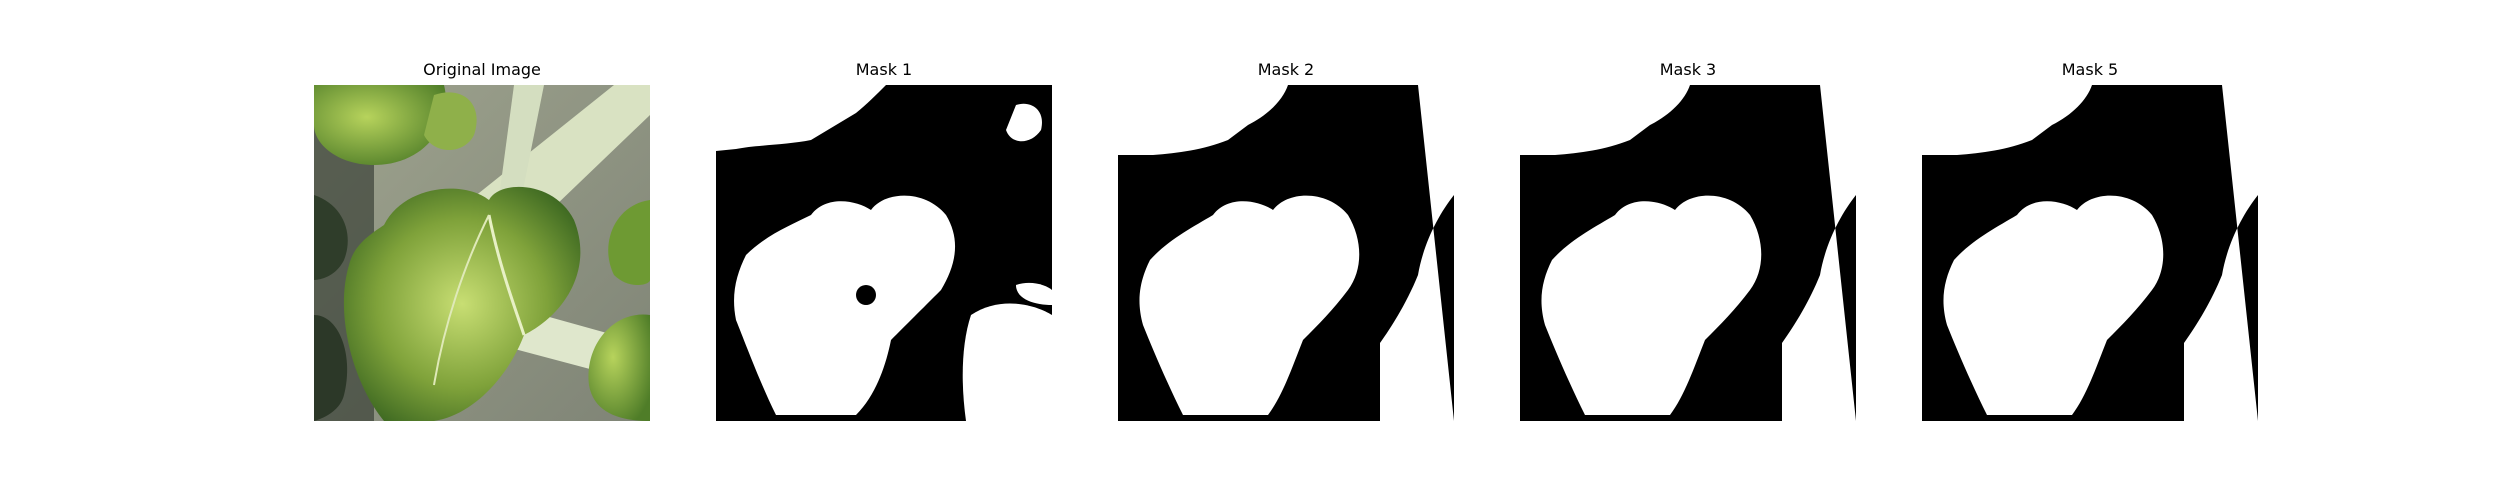 This screenshot has width=2500, height=500. Describe the element at coordinates (884, 70) in the screenshot. I see `panel-title-mask-1: Mask 1` at that location.